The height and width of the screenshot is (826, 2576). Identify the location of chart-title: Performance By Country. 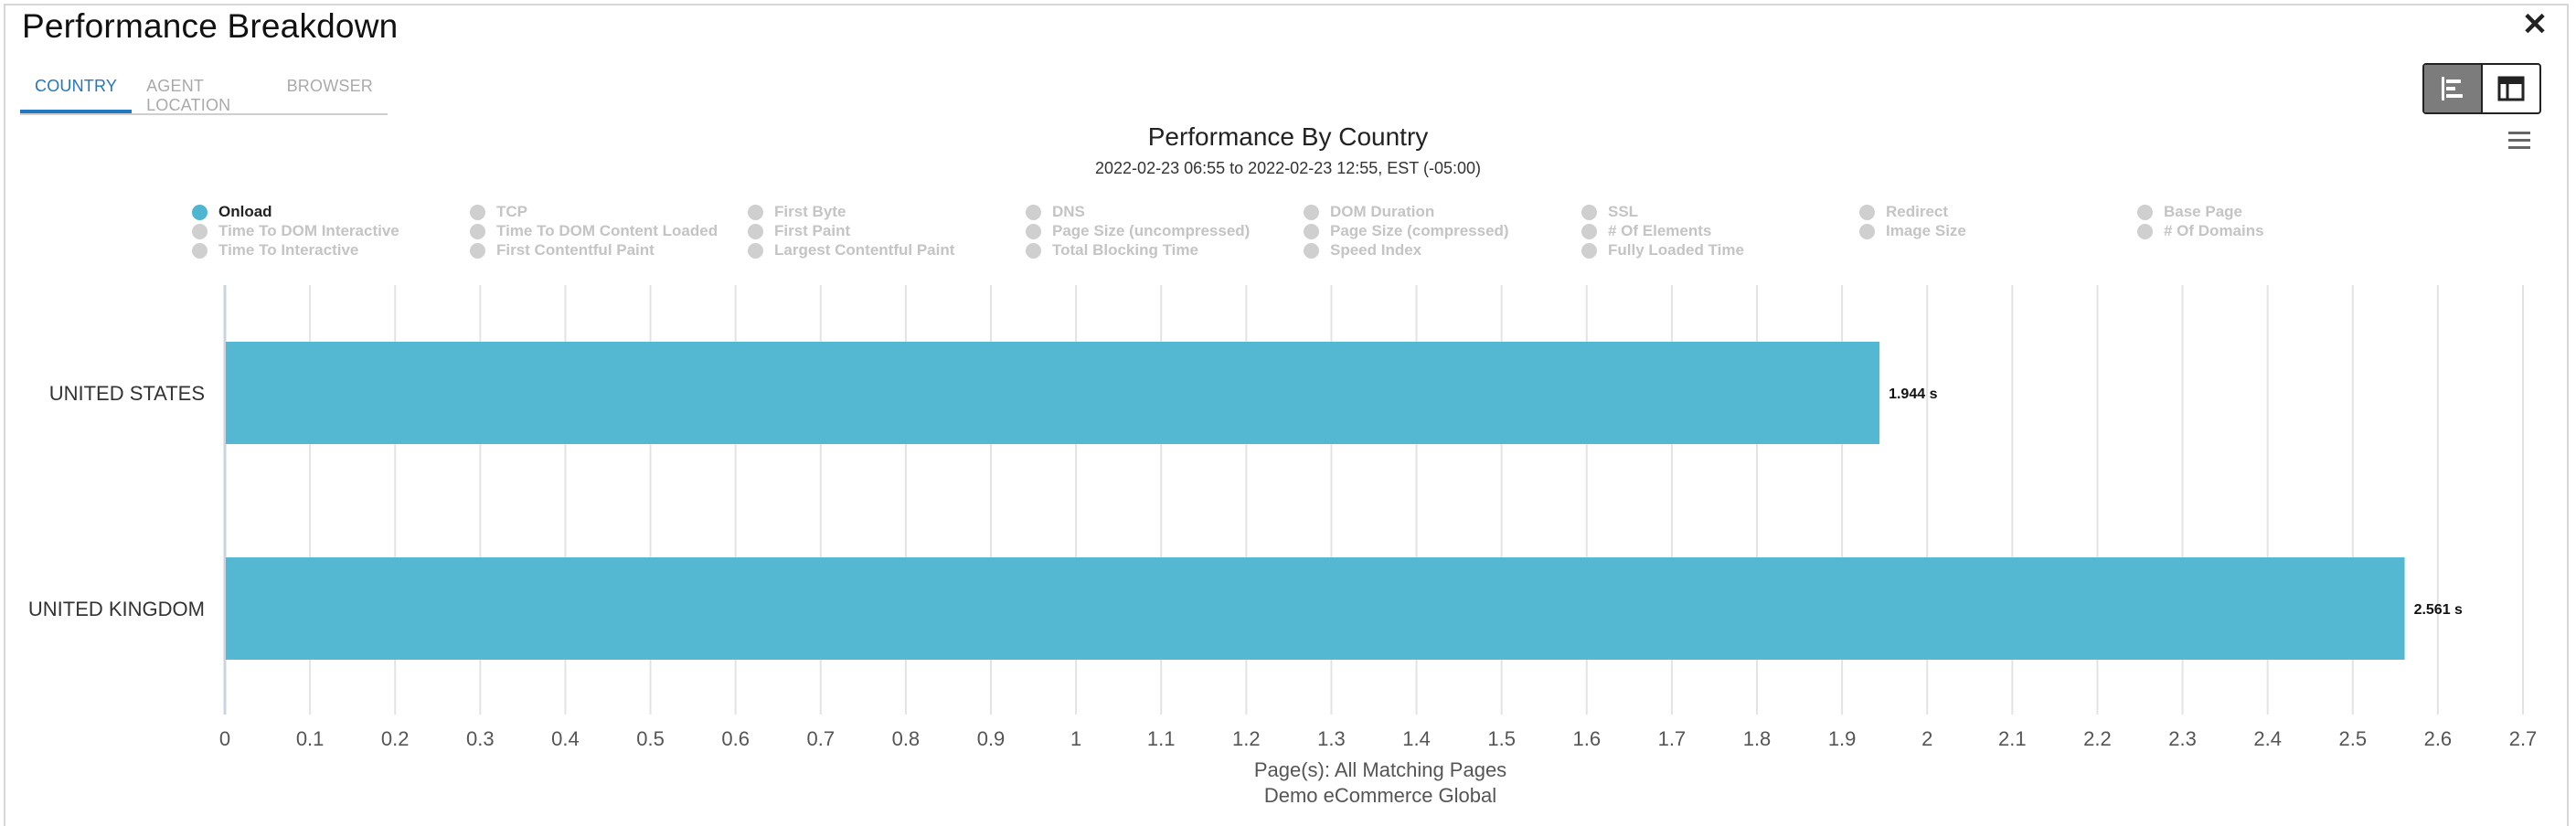
(1288, 137).